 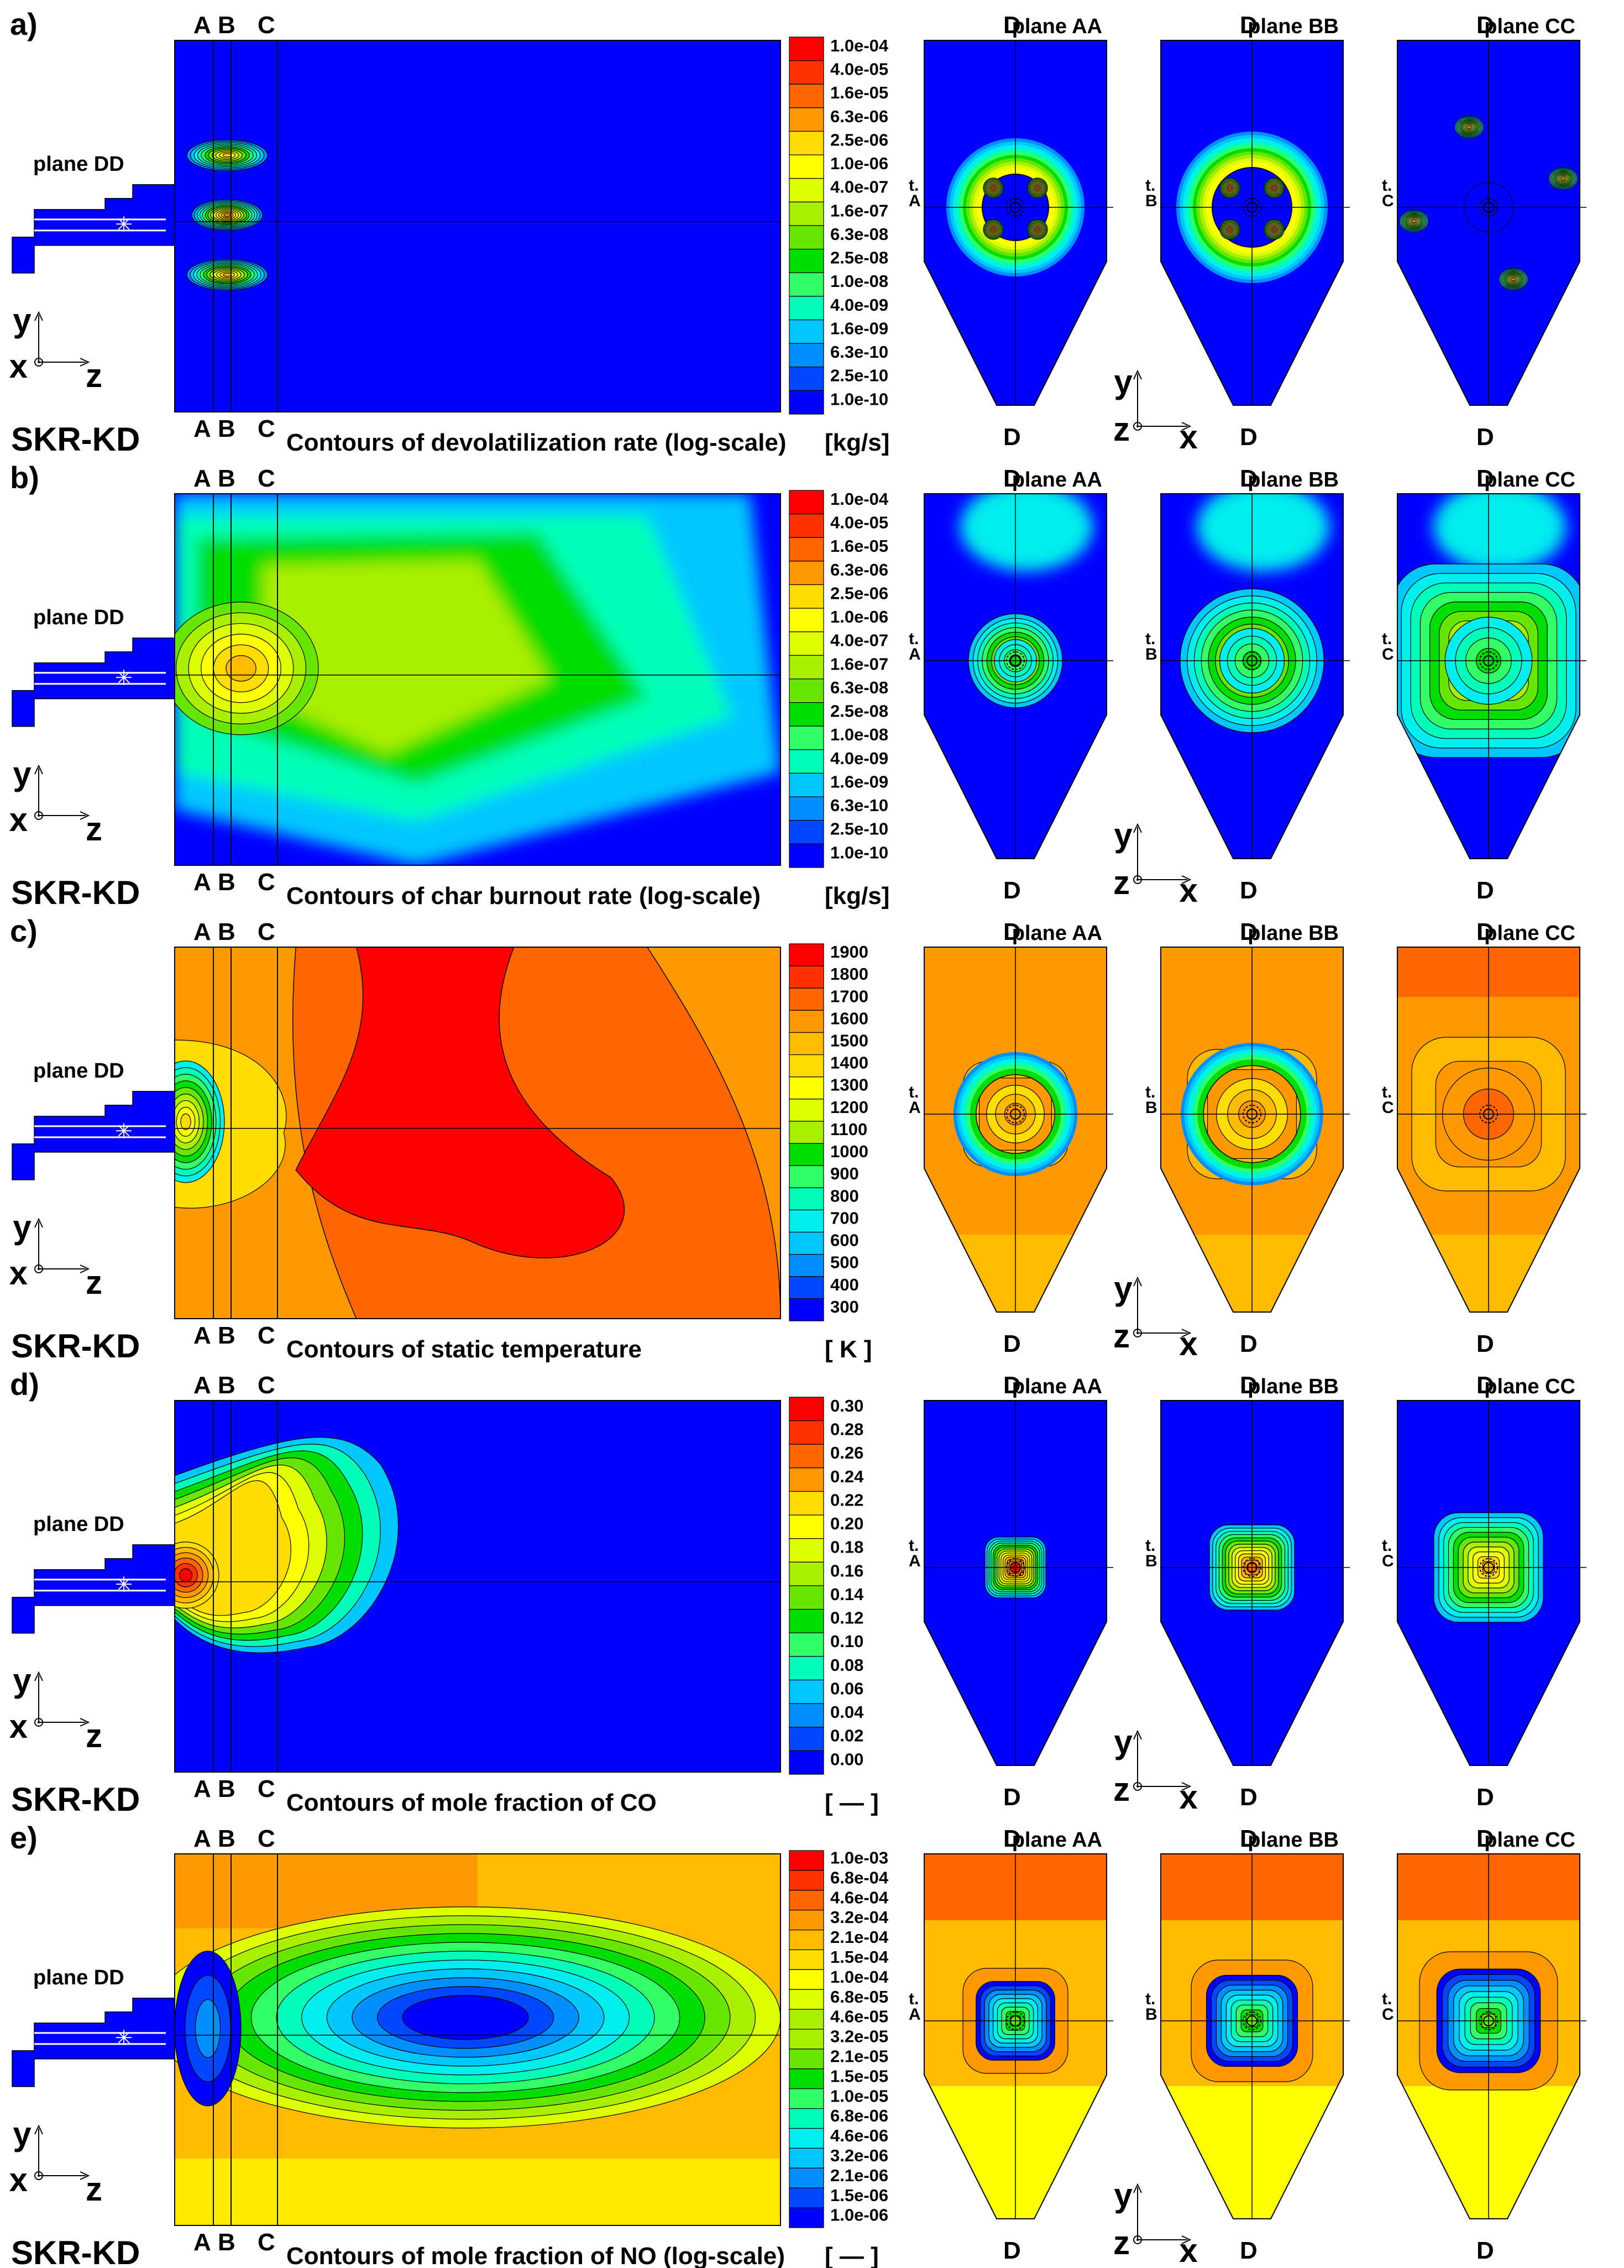 What do you see at coordinates (18, 2179) in the screenshot?
I see `x-axis-label: x` at bounding box center [18, 2179].